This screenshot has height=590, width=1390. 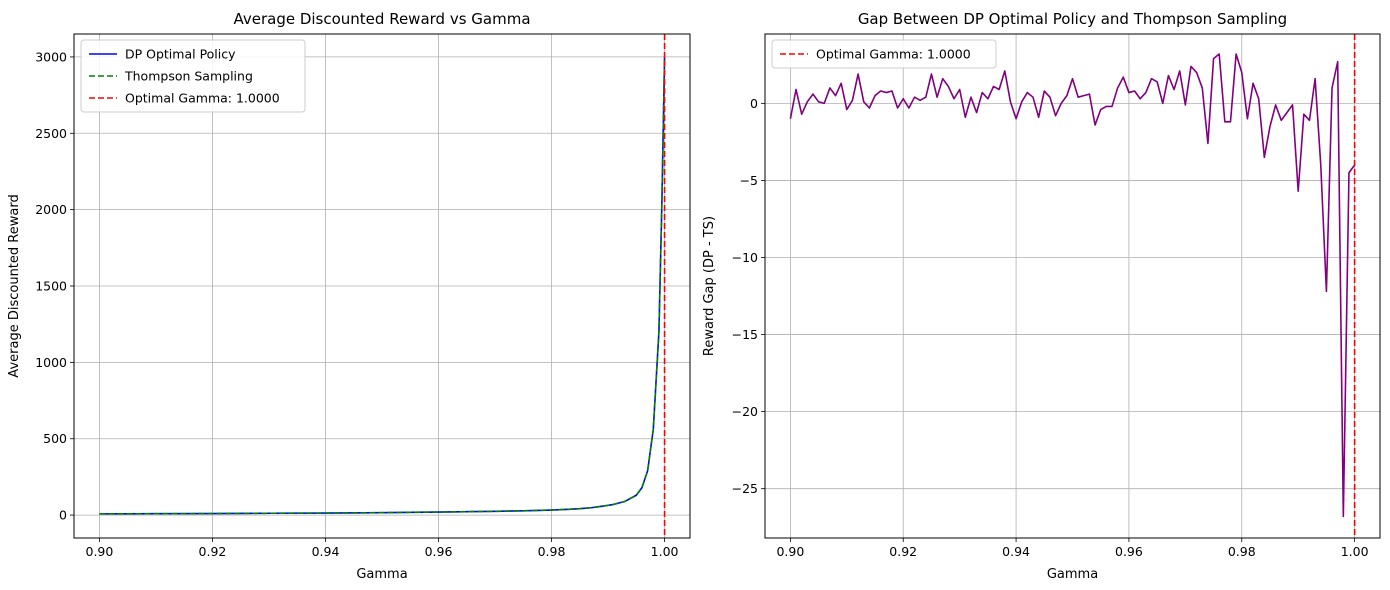 I want to click on left-x-tick-label: 0.90, so click(x=100, y=551).